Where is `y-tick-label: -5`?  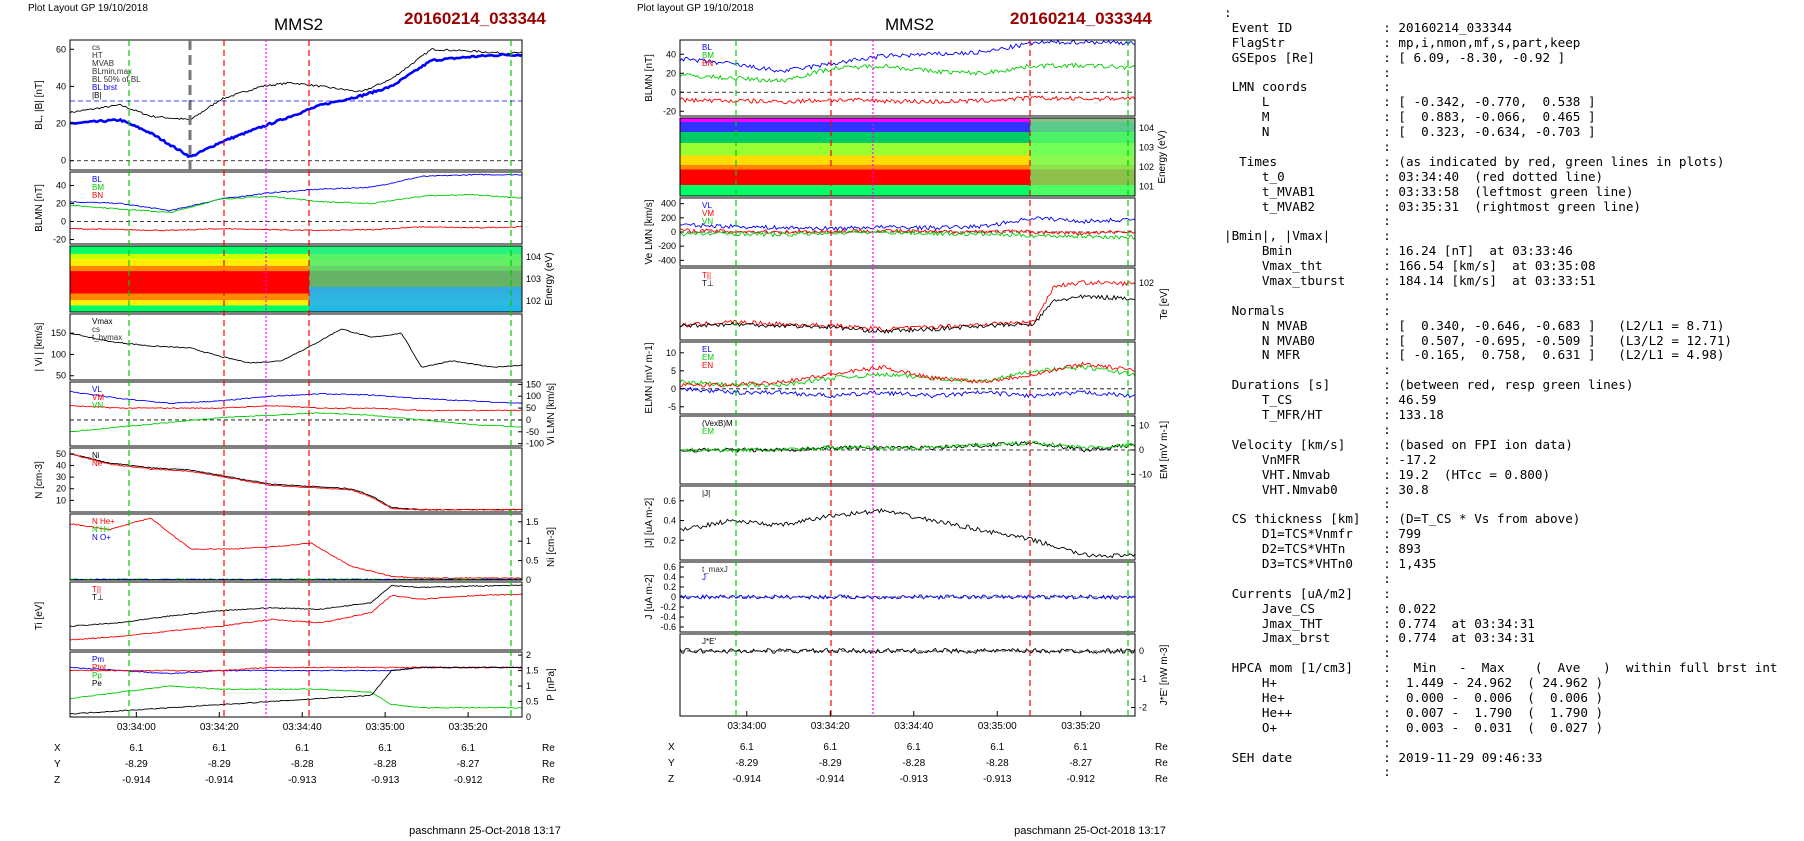 y-tick-label: -5 is located at coordinates (672, 407).